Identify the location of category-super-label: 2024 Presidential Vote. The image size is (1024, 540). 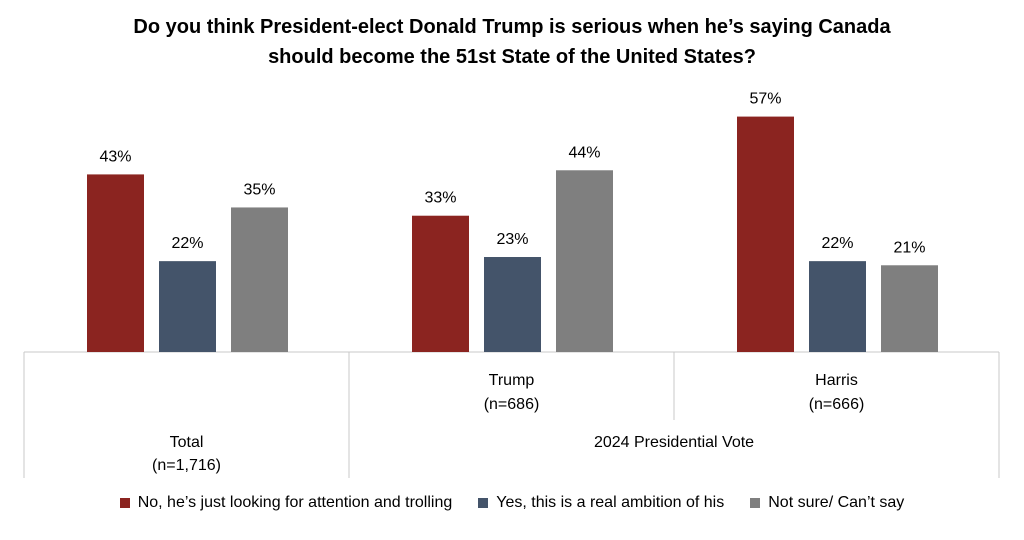
(674, 442).